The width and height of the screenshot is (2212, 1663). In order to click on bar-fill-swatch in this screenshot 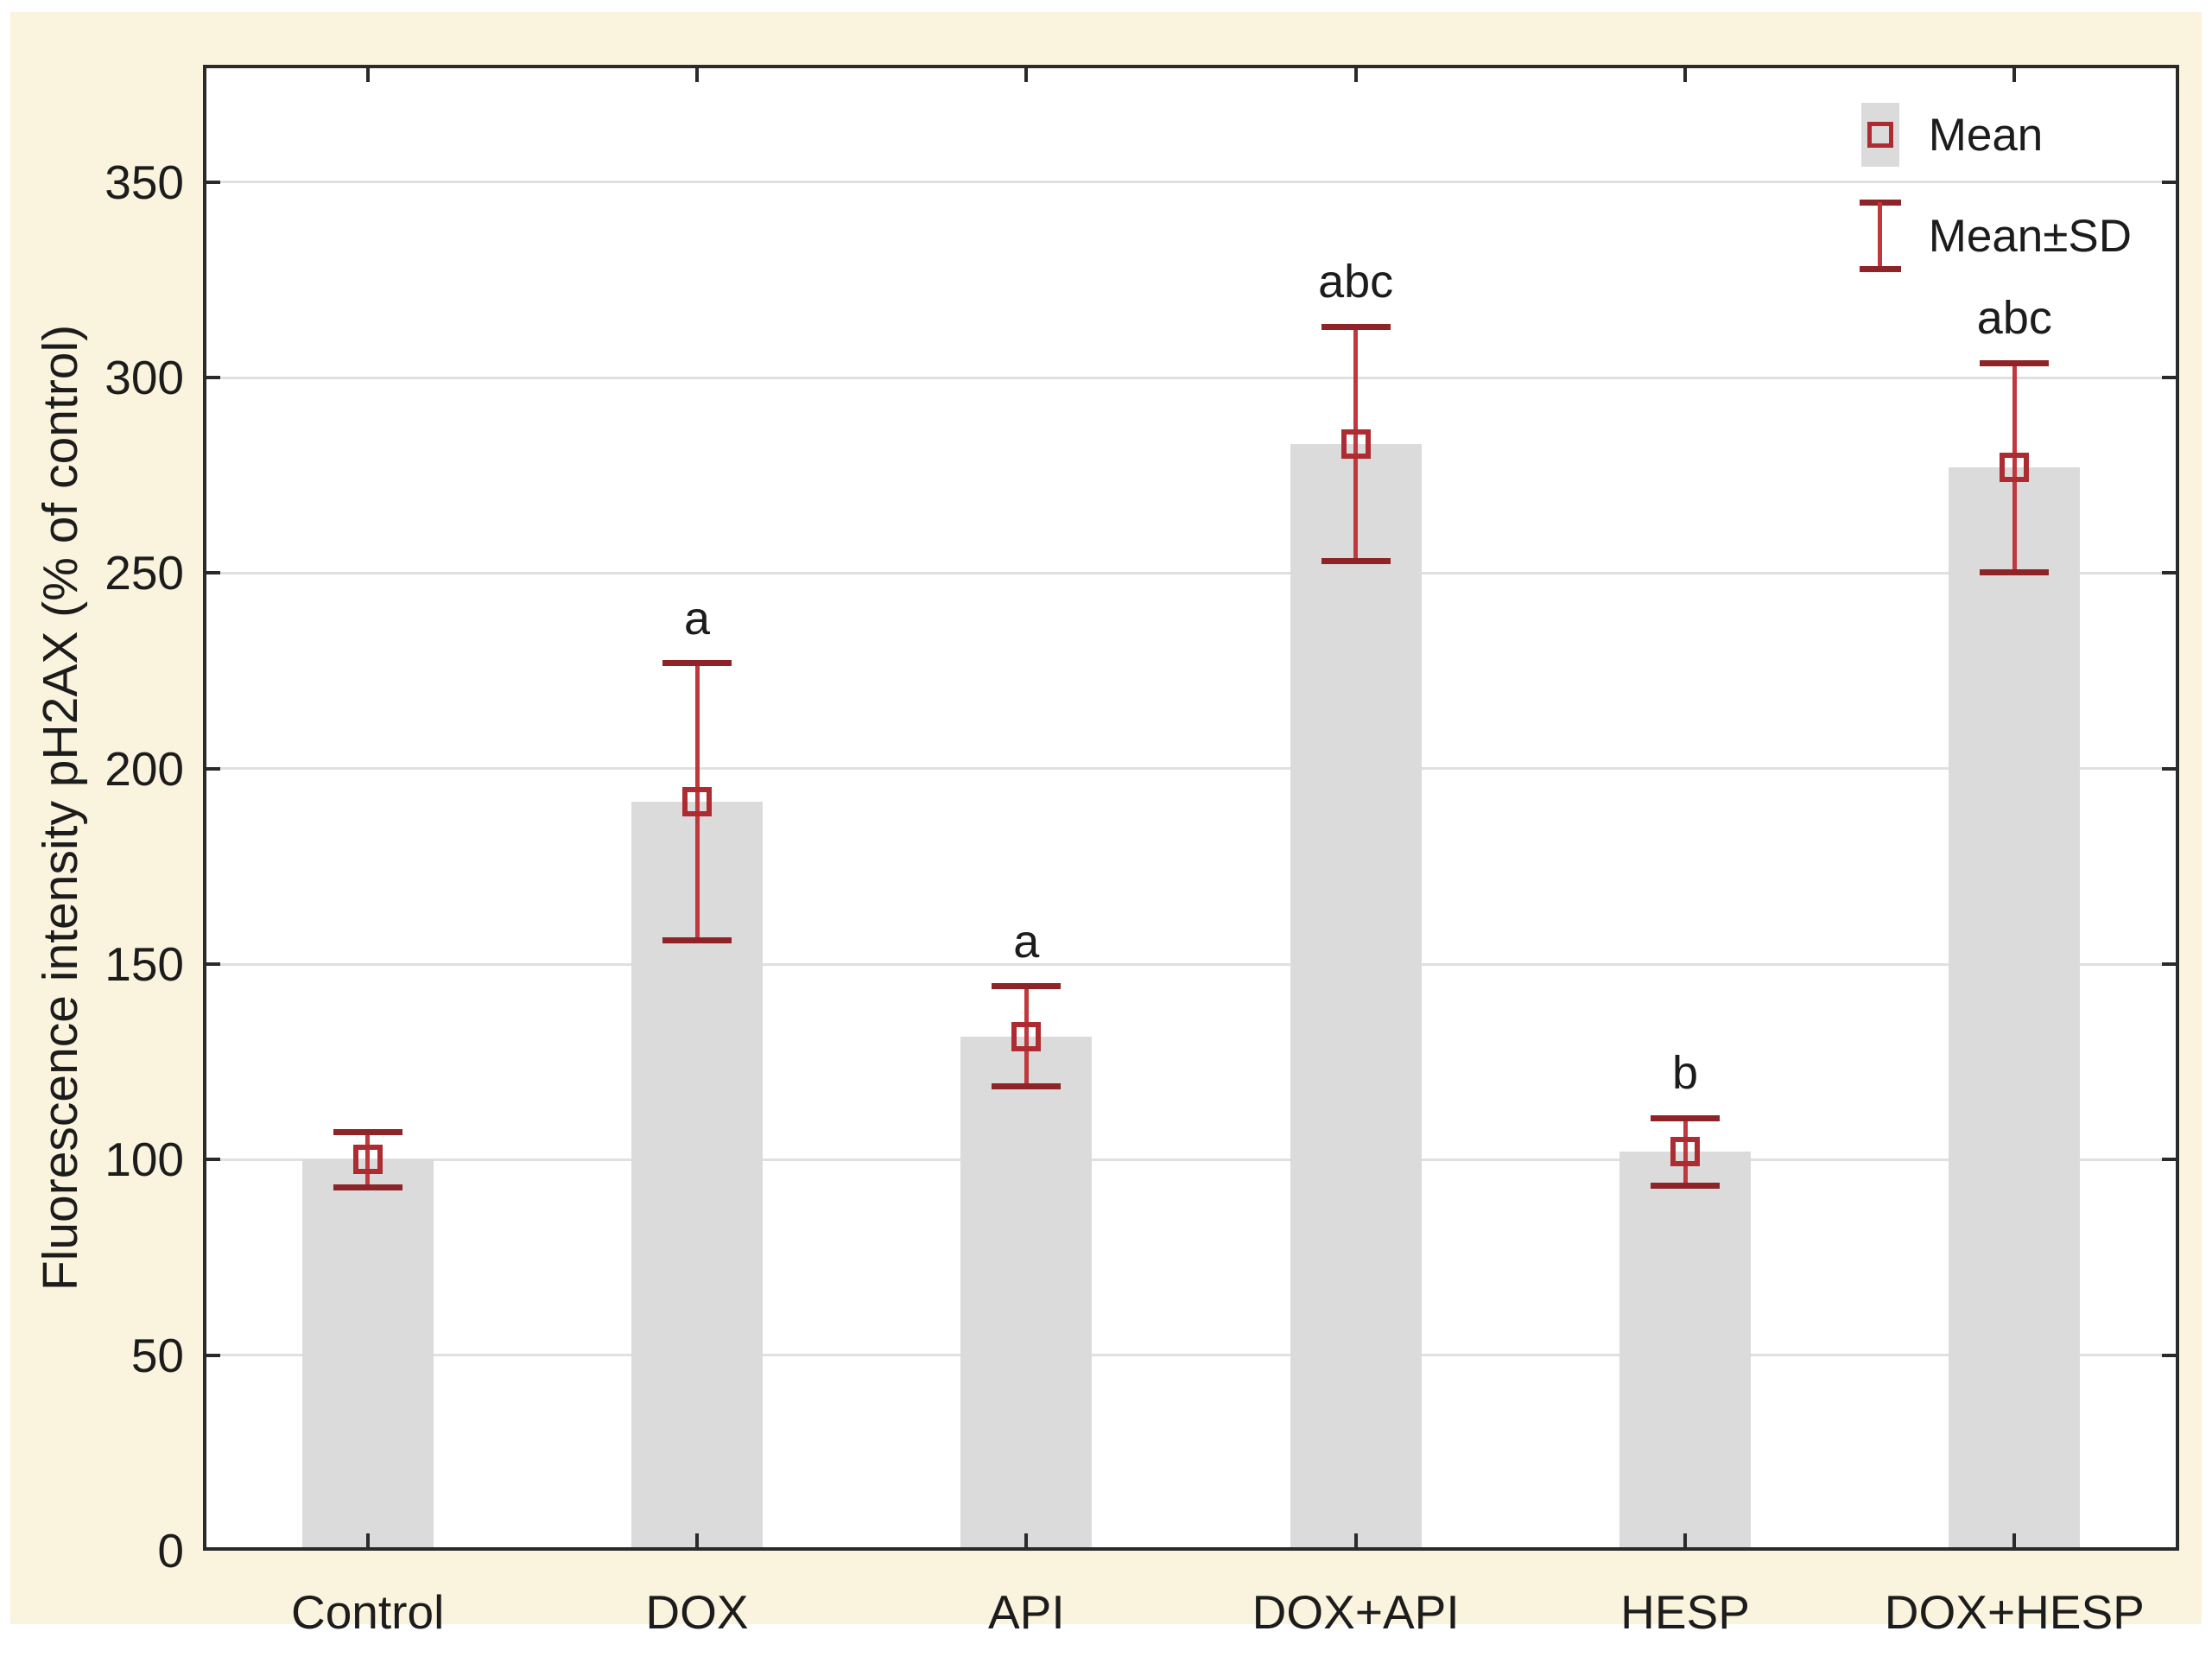, I will do `click(1879, 135)`.